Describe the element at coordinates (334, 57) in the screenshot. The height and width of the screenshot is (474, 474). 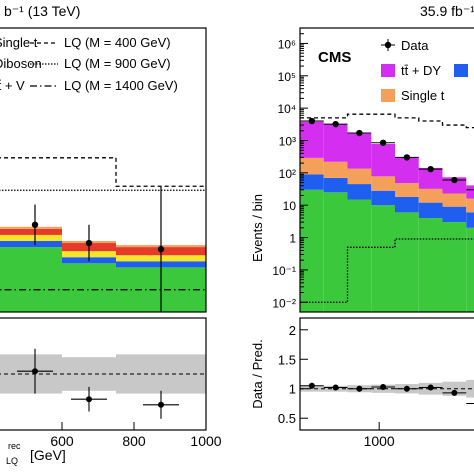
I see `cms-label: CMS` at that location.